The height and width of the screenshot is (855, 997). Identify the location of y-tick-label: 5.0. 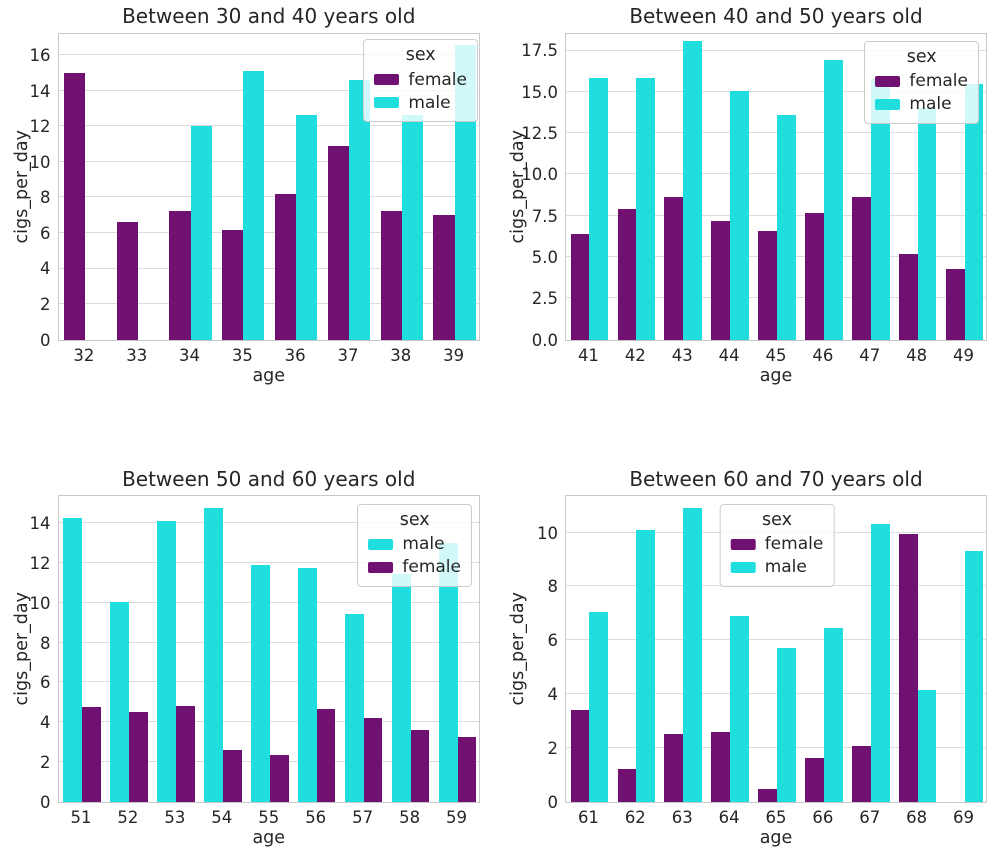
(544, 257).